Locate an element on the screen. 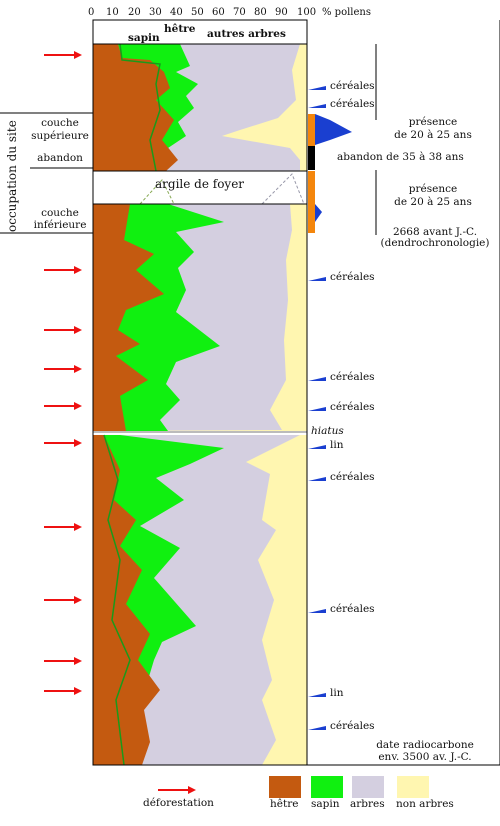  band-label-autres: autres arbres is located at coordinates (246, 34).